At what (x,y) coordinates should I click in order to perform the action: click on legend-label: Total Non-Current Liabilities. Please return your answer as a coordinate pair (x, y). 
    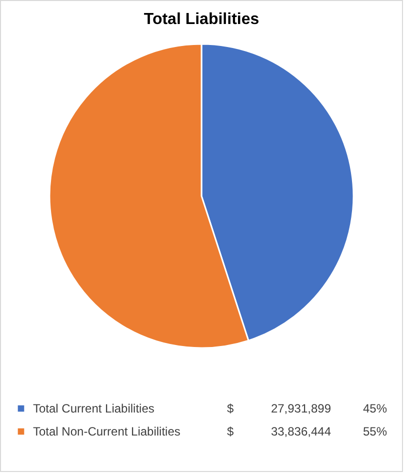
    Looking at the image, I should click on (106, 431).